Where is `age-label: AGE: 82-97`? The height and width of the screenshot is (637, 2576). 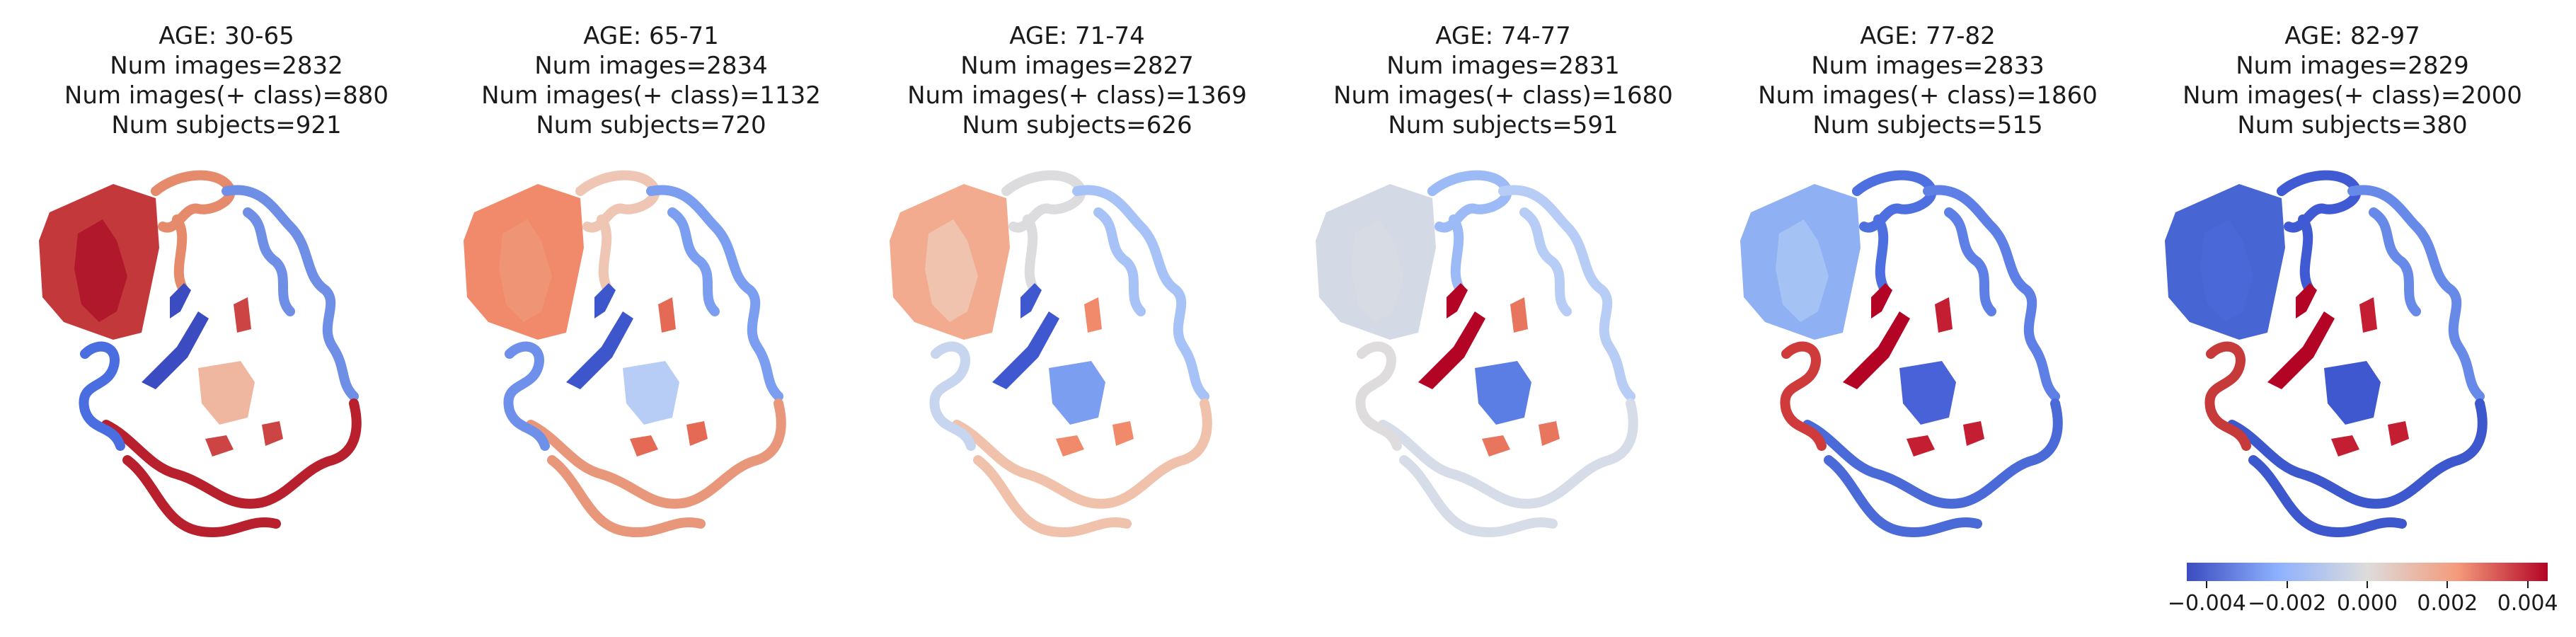
age-label: AGE: 82-97 is located at coordinates (2352, 36).